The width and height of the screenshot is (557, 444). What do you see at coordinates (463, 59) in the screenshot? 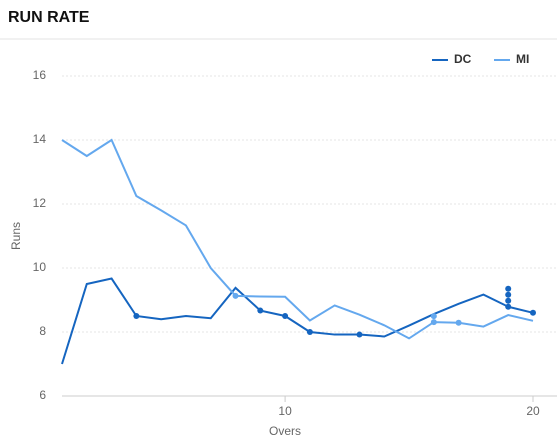
I see `legend-label: DC` at bounding box center [463, 59].